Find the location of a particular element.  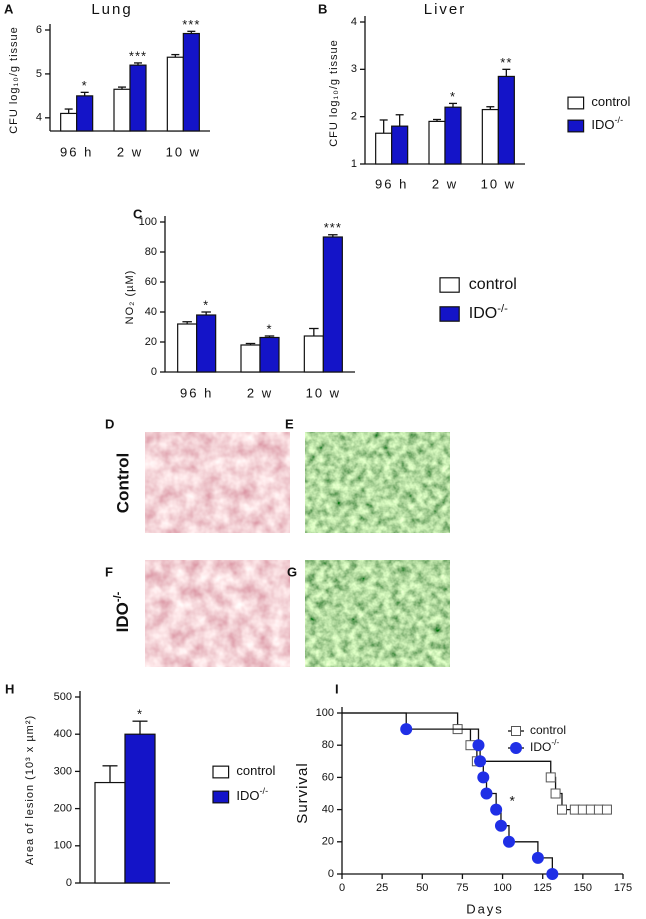

y-tick-label: 400 is located at coordinates (63, 734).